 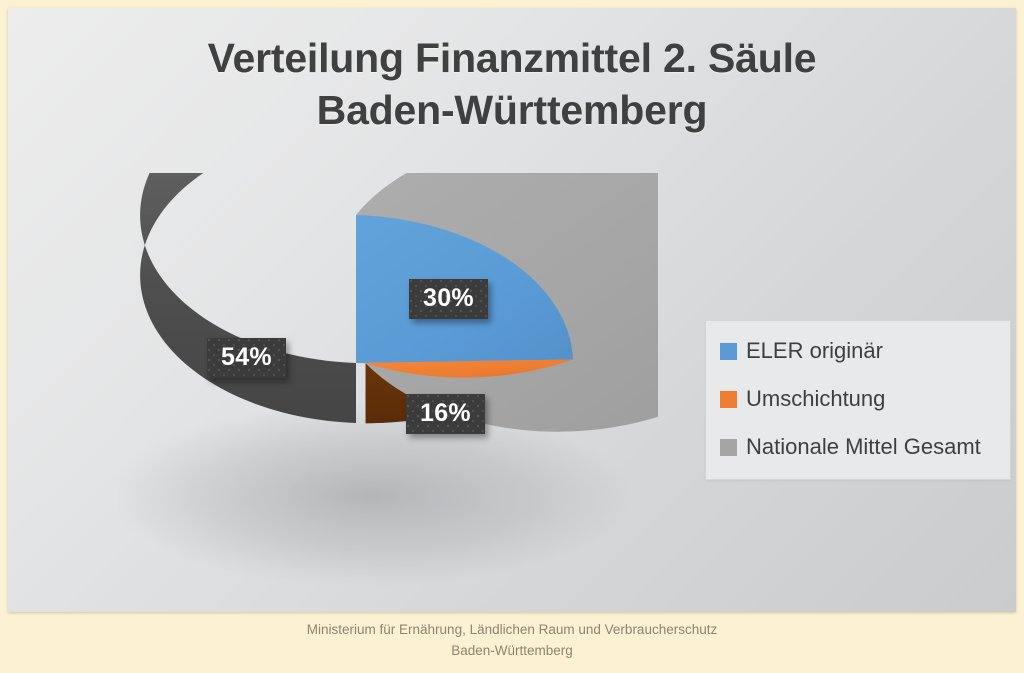 I want to click on legend-item-eler: ELER originär, so click(x=860, y=351).